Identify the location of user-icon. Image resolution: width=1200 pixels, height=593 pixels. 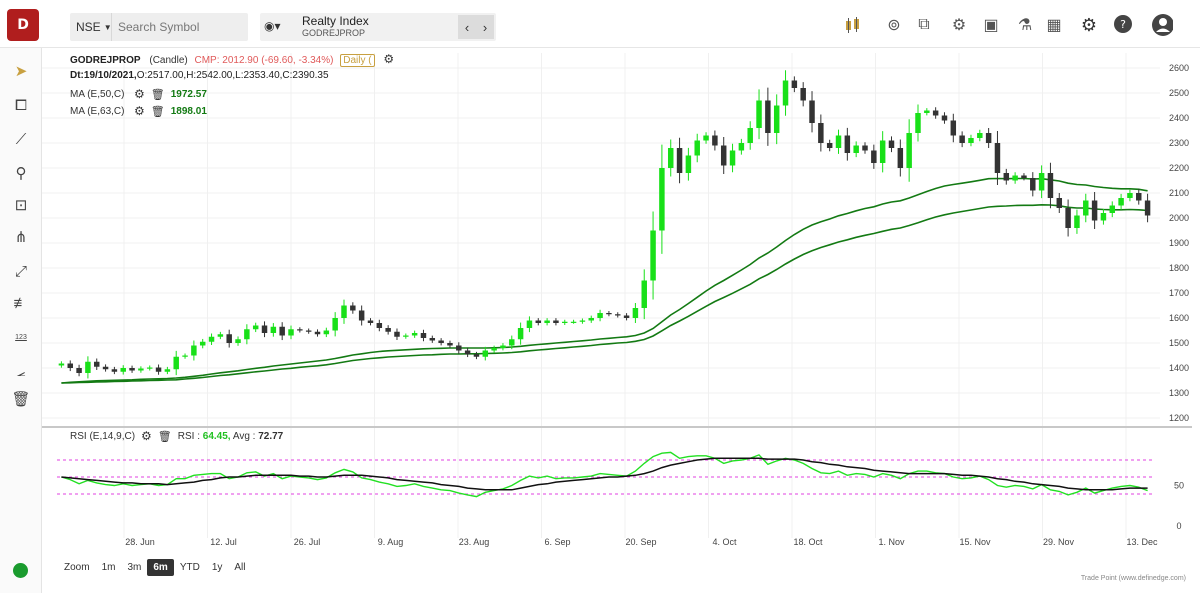
(1162, 25).